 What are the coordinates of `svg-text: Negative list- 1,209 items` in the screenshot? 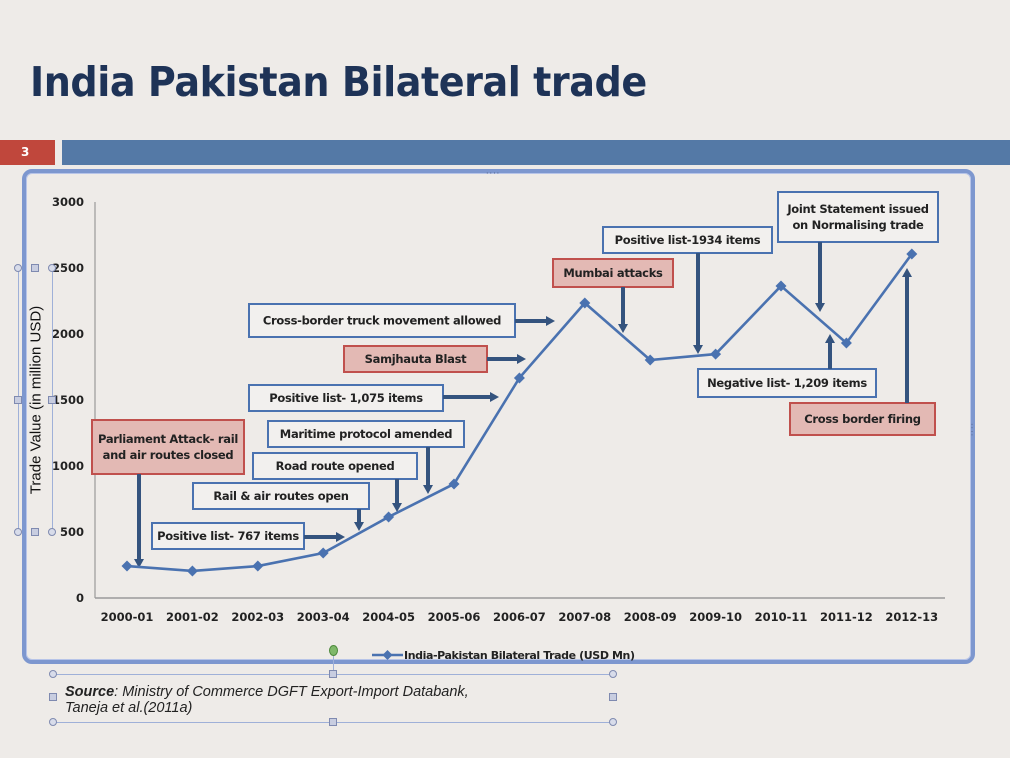 It's located at (787, 383).